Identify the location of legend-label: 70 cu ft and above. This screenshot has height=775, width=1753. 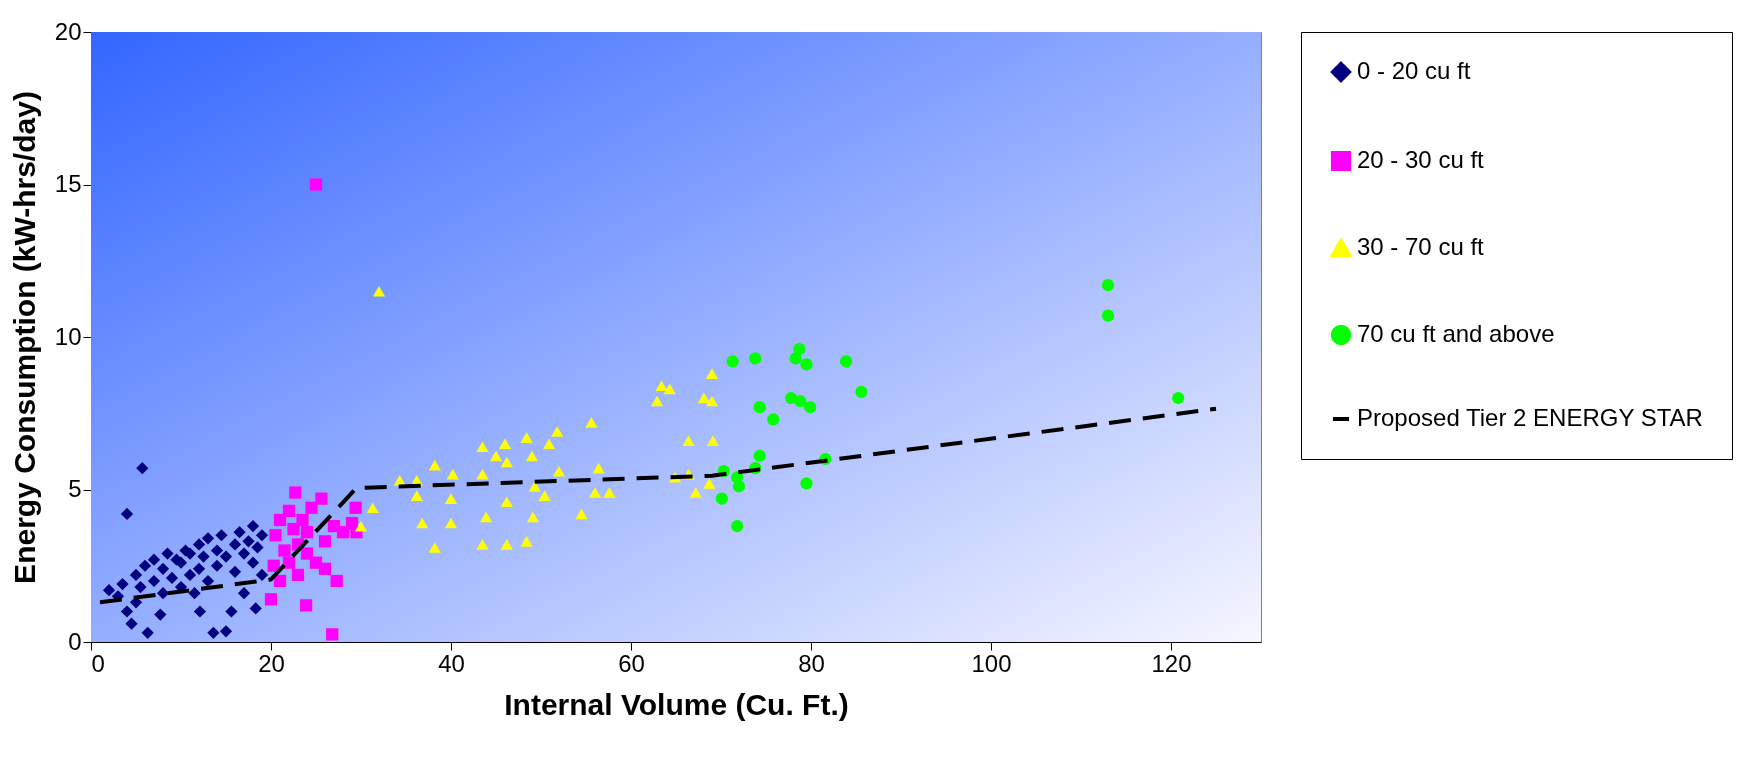
(1456, 333).